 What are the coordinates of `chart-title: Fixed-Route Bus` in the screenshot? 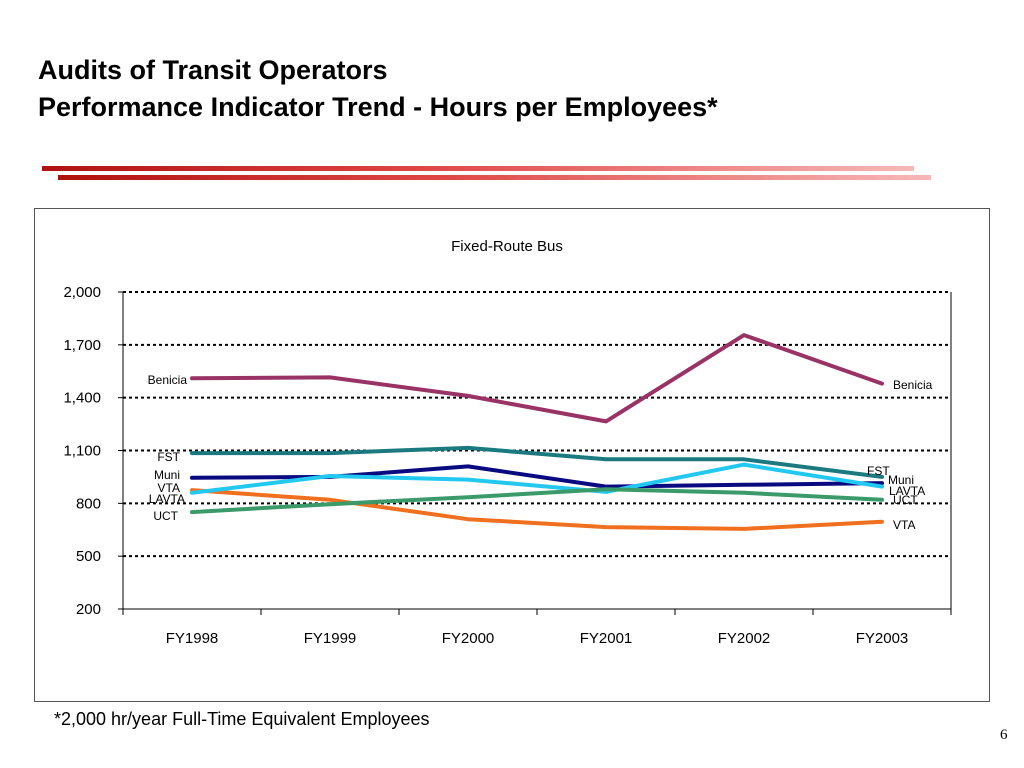 It's located at (507, 246).